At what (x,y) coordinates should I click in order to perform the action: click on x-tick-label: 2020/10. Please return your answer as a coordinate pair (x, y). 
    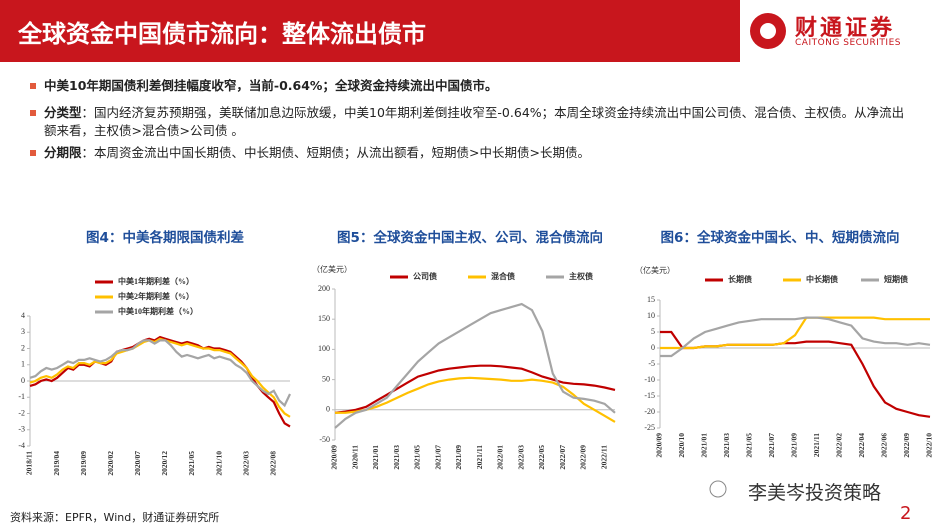
    Looking at the image, I should click on (681, 445).